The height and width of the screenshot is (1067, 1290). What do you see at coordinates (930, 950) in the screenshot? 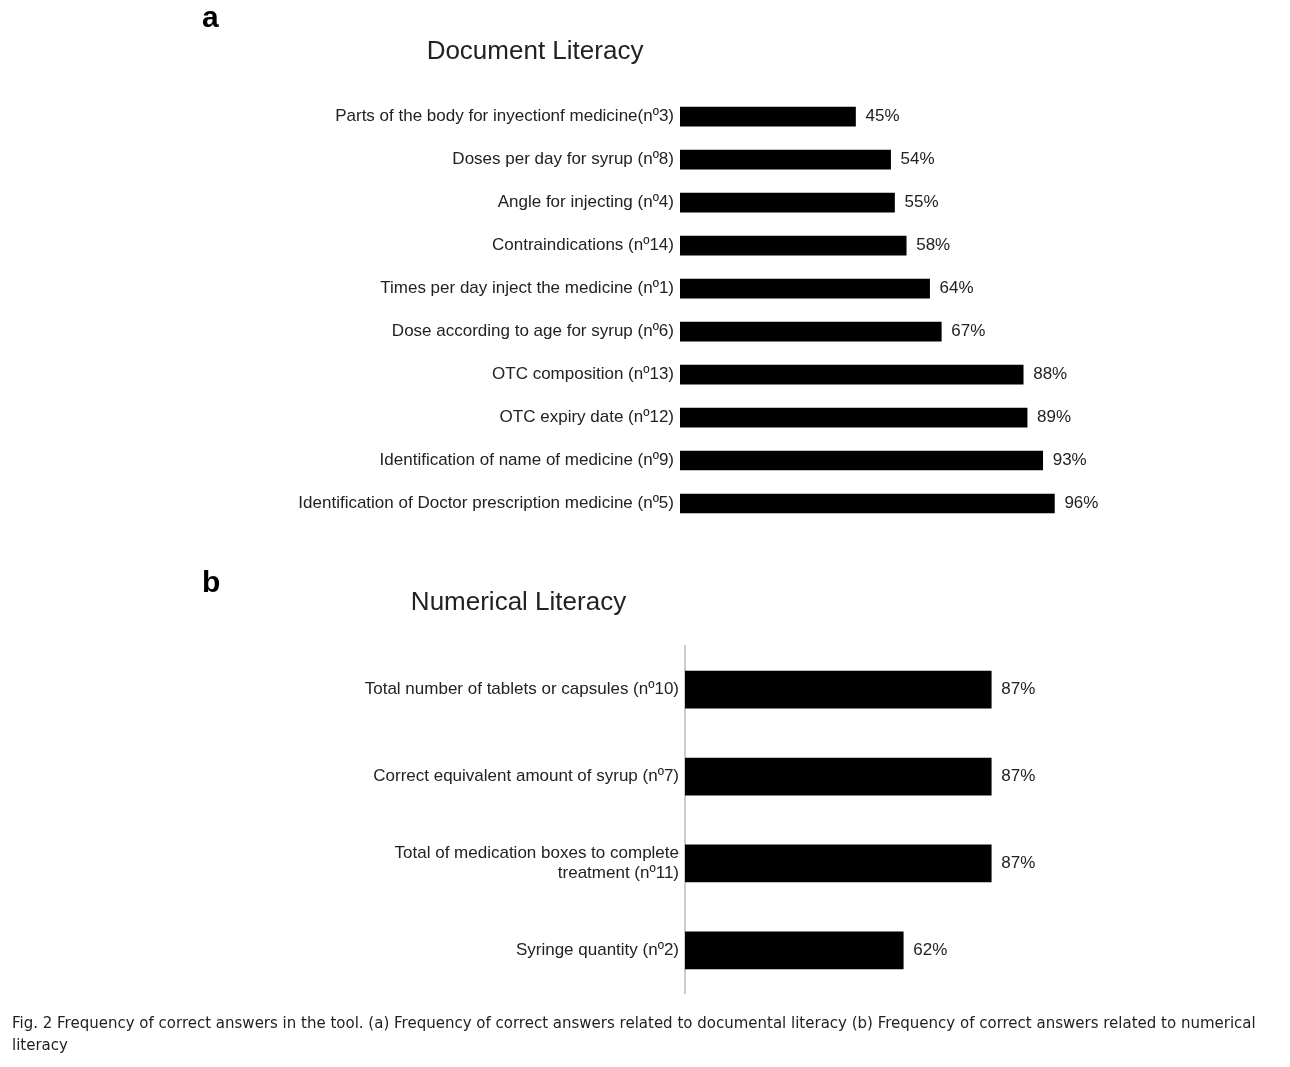
I see `data-label: 62%` at bounding box center [930, 950].